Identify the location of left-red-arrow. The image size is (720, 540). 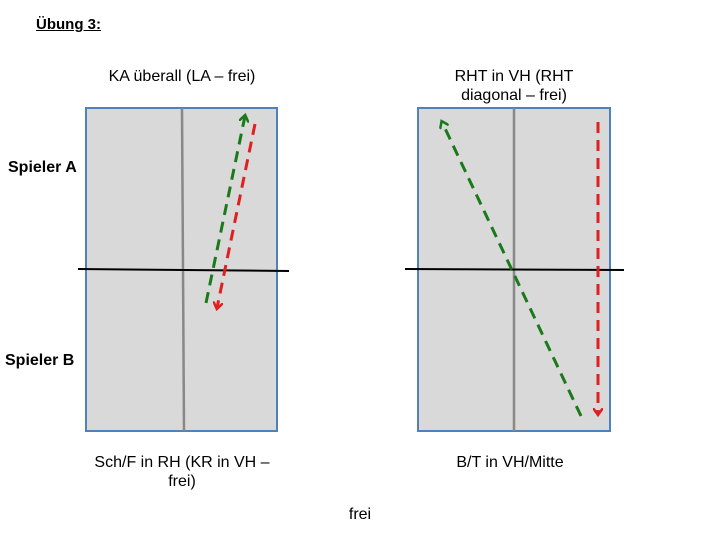
(237, 215).